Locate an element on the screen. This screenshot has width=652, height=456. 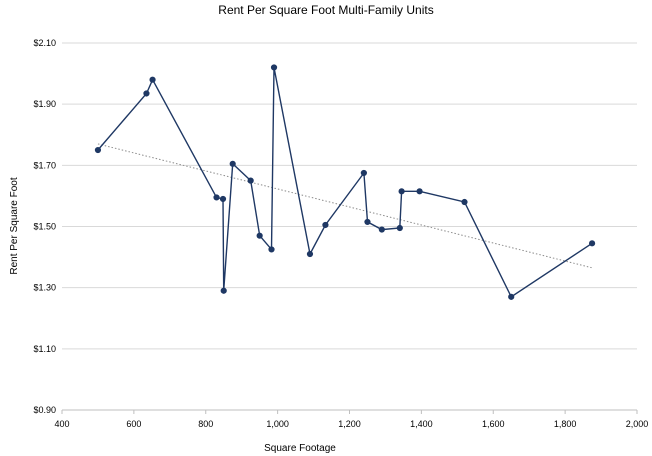
y-axis-label: Rent Per Square Foot is located at coordinates (14, 225).